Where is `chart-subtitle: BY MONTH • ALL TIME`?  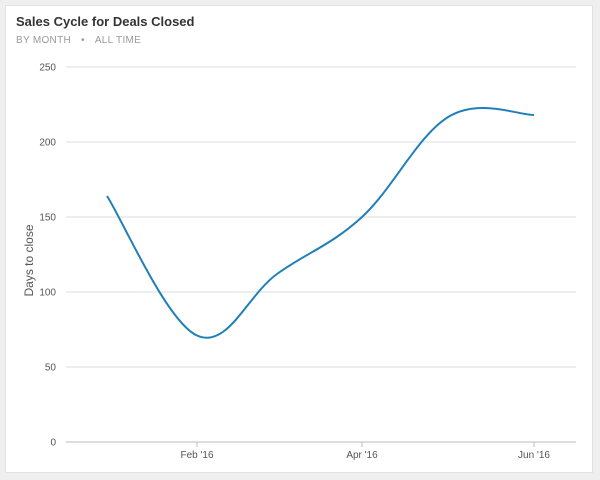 chart-subtitle: BY MONTH • ALL TIME is located at coordinates (78, 40).